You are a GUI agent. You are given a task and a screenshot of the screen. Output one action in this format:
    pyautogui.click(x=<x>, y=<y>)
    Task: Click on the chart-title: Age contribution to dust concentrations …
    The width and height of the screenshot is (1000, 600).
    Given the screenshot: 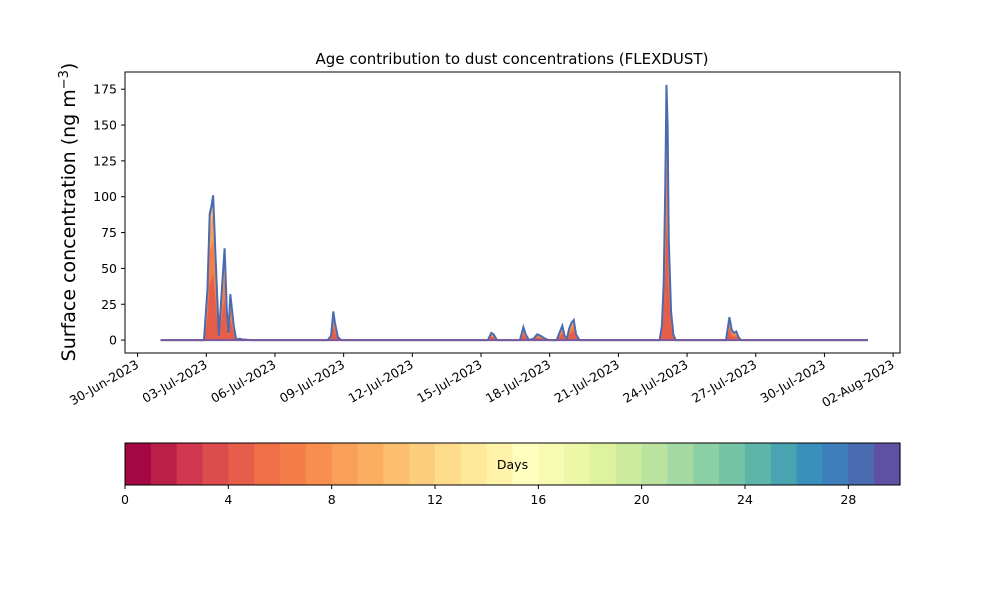 What is the action you would take?
    pyautogui.click(x=512, y=59)
    